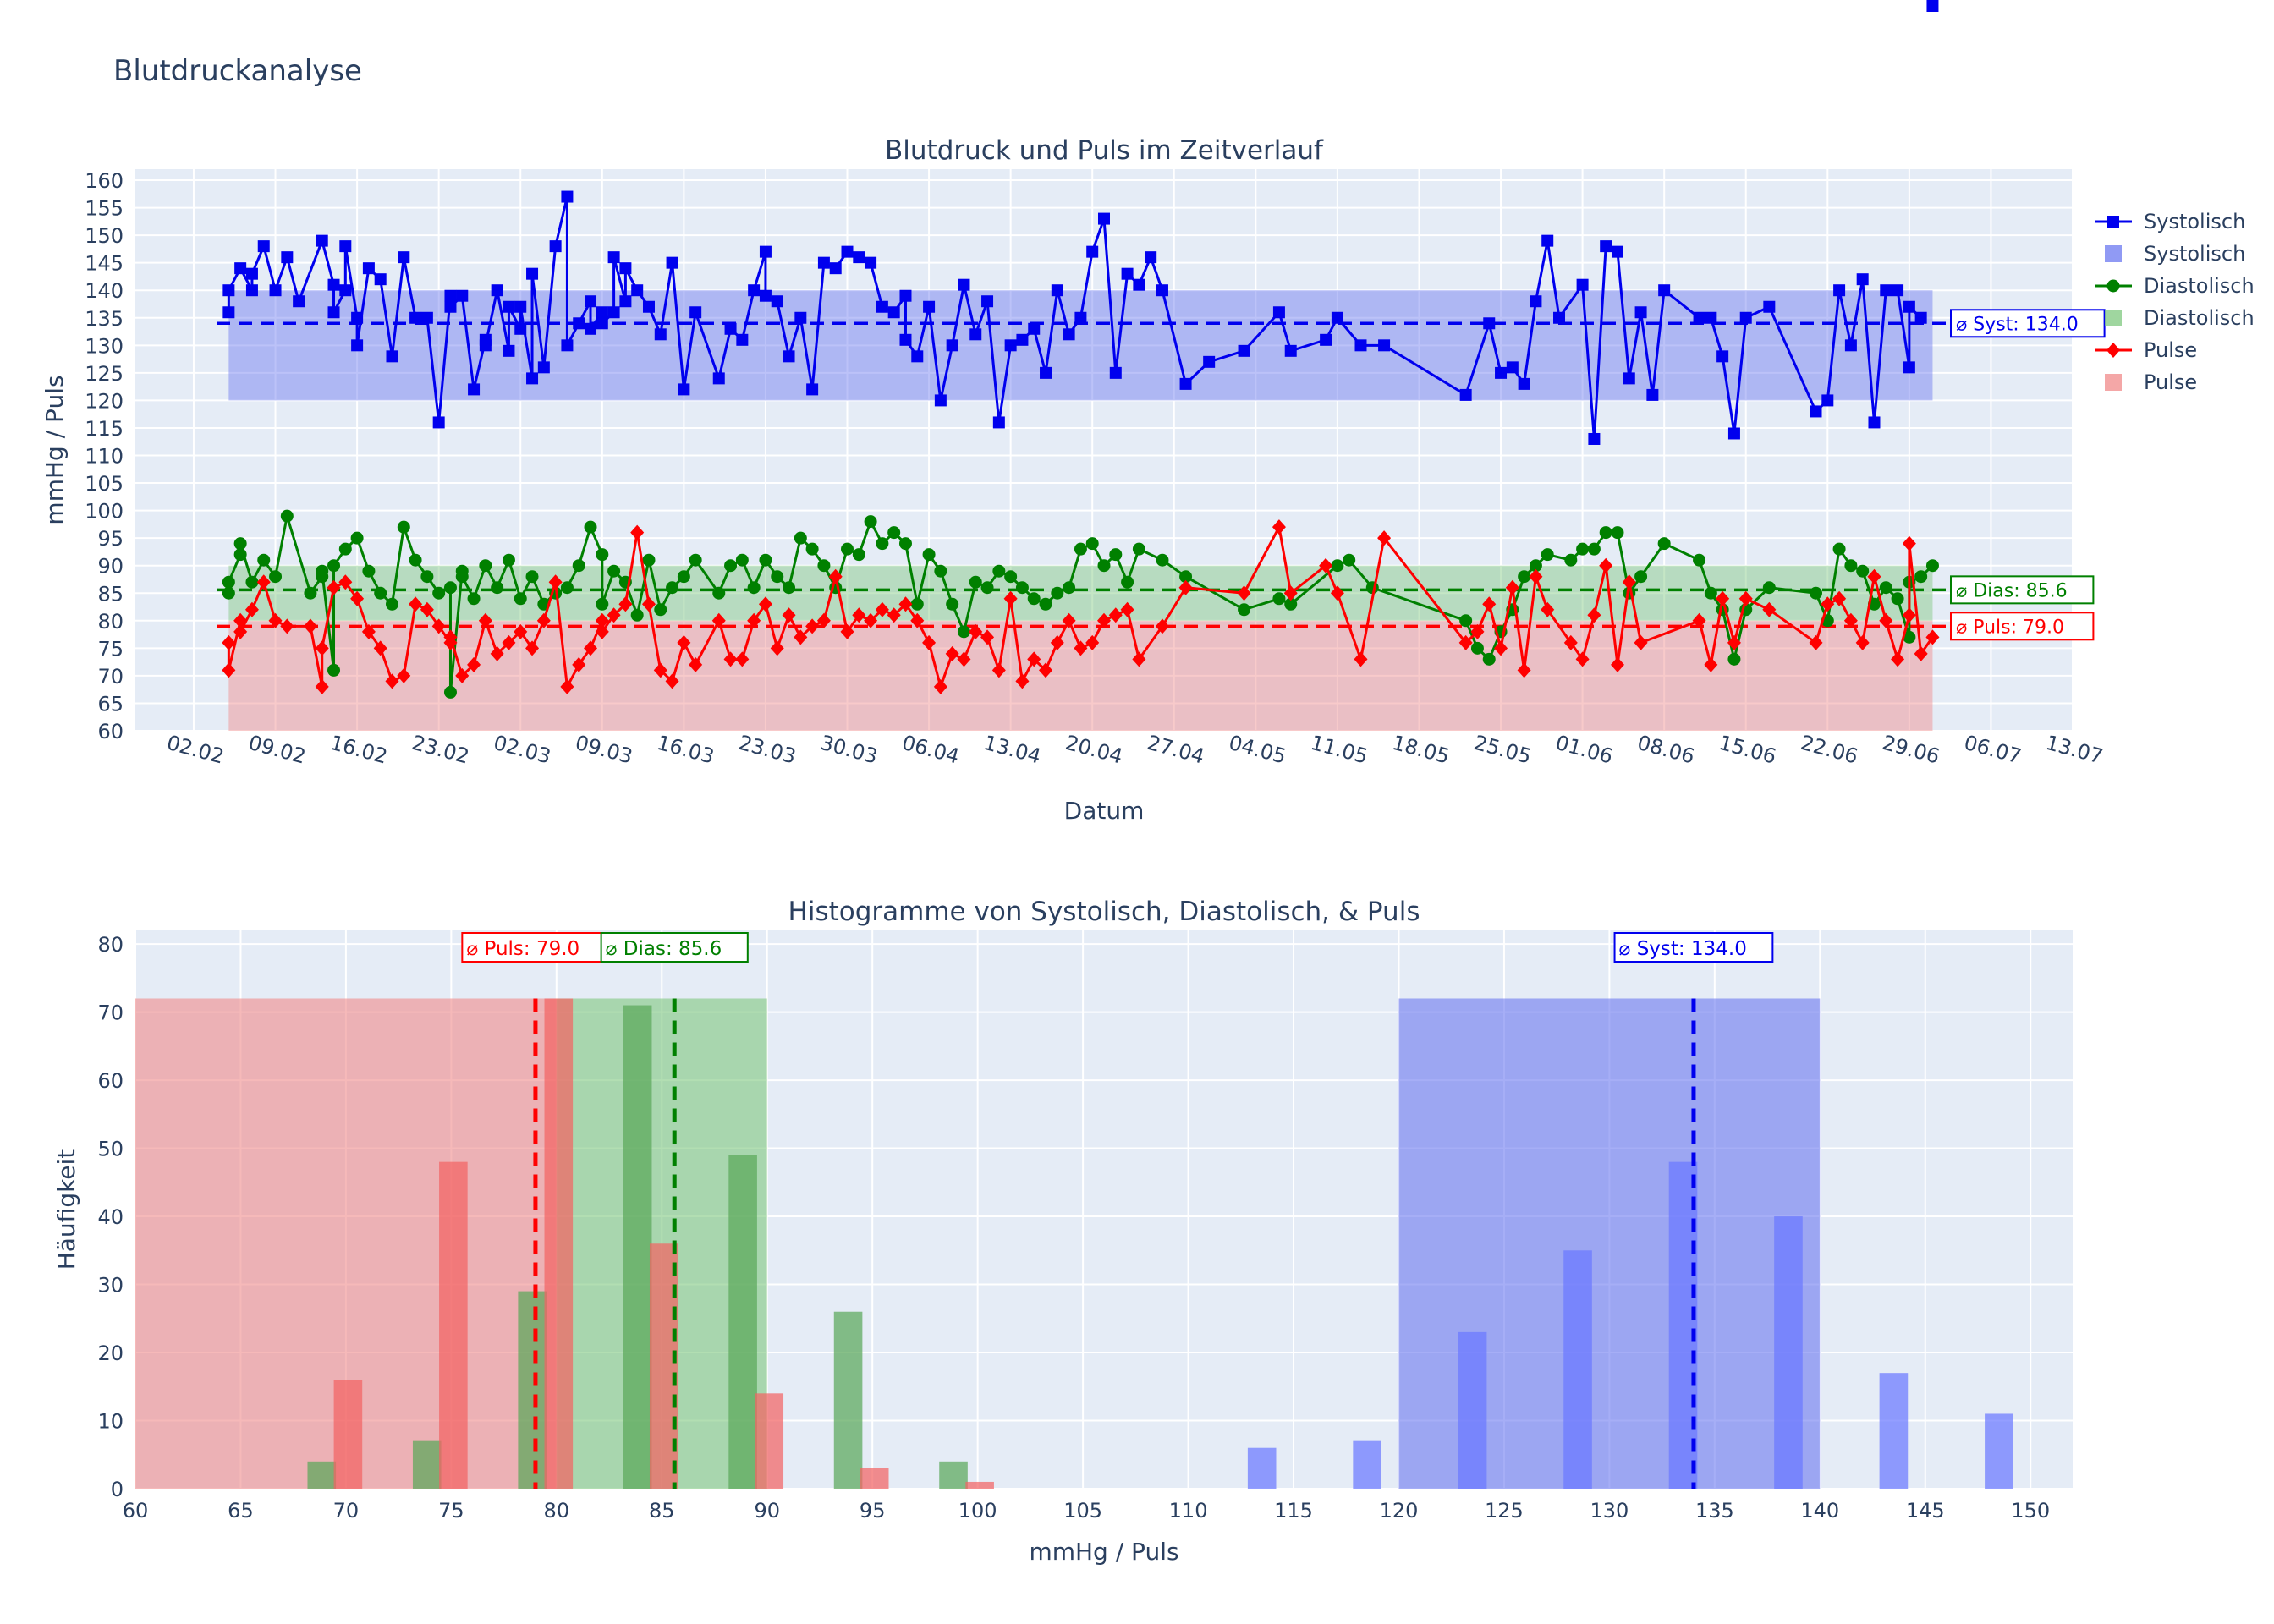  Describe the element at coordinates (110, 594) in the screenshot. I see `timeline-y-tick-label: 85` at that location.